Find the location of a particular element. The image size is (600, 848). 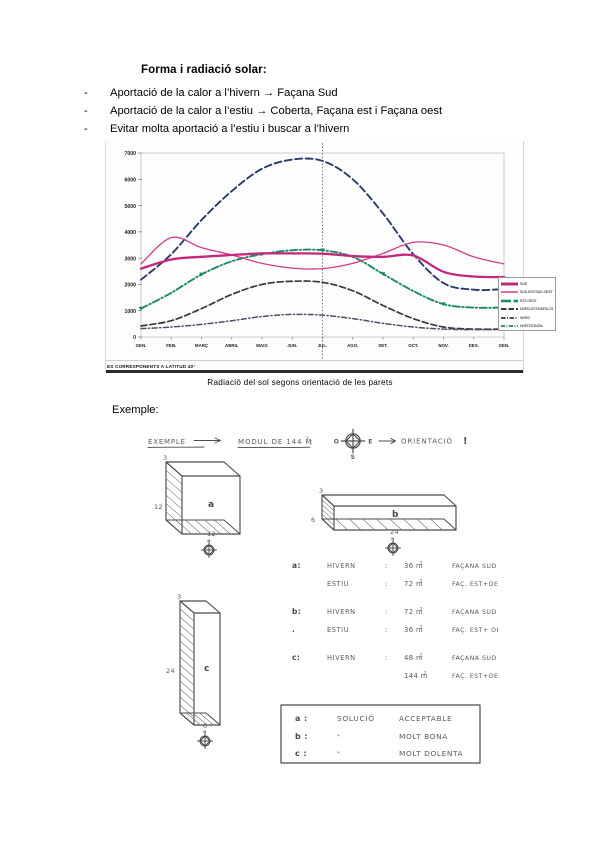

conclusion-verdict: MOLT BONA is located at coordinates (423, 736).